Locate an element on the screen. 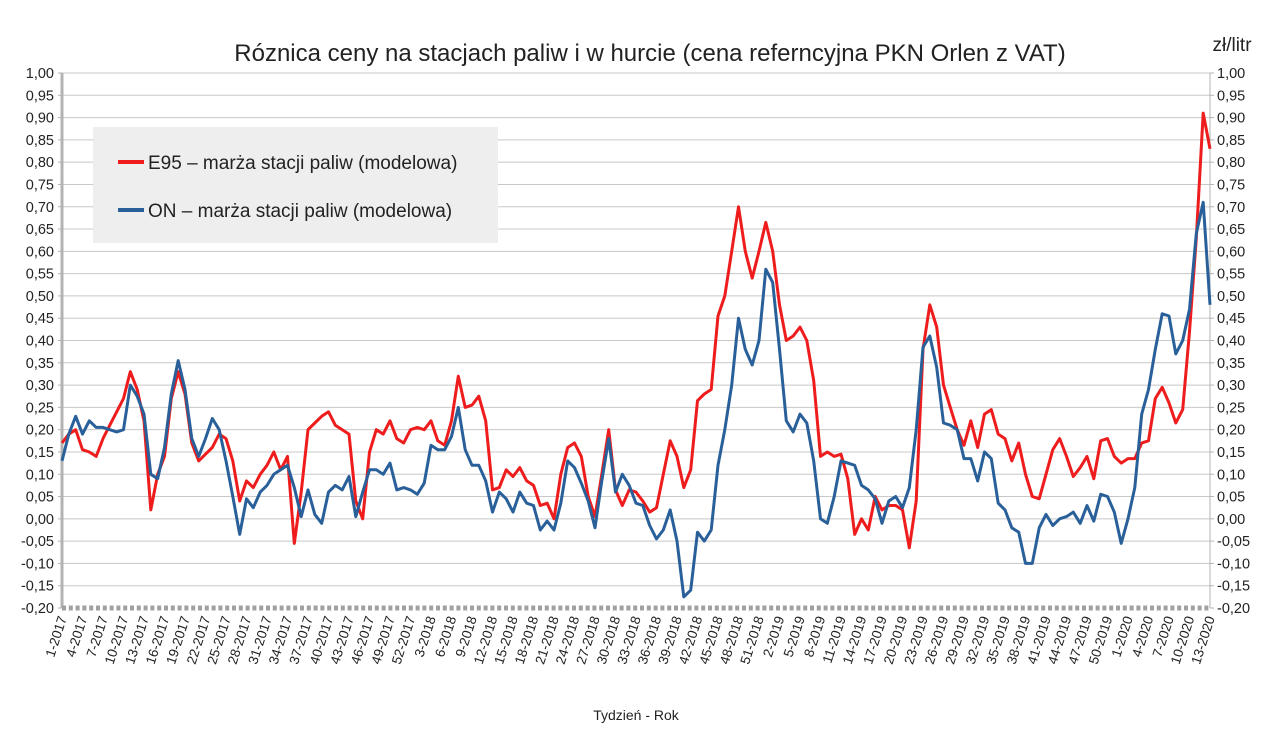  y-tick-label: 0,05 is located at coordinates (40, 498).